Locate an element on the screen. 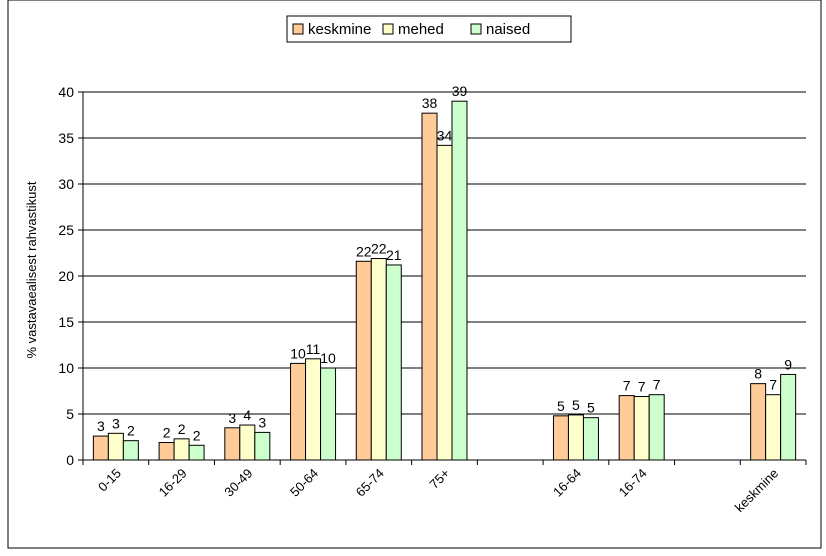 This screenshot has width=826, height=556. y-tick-label: 25 is located at coordinates (66, 230).